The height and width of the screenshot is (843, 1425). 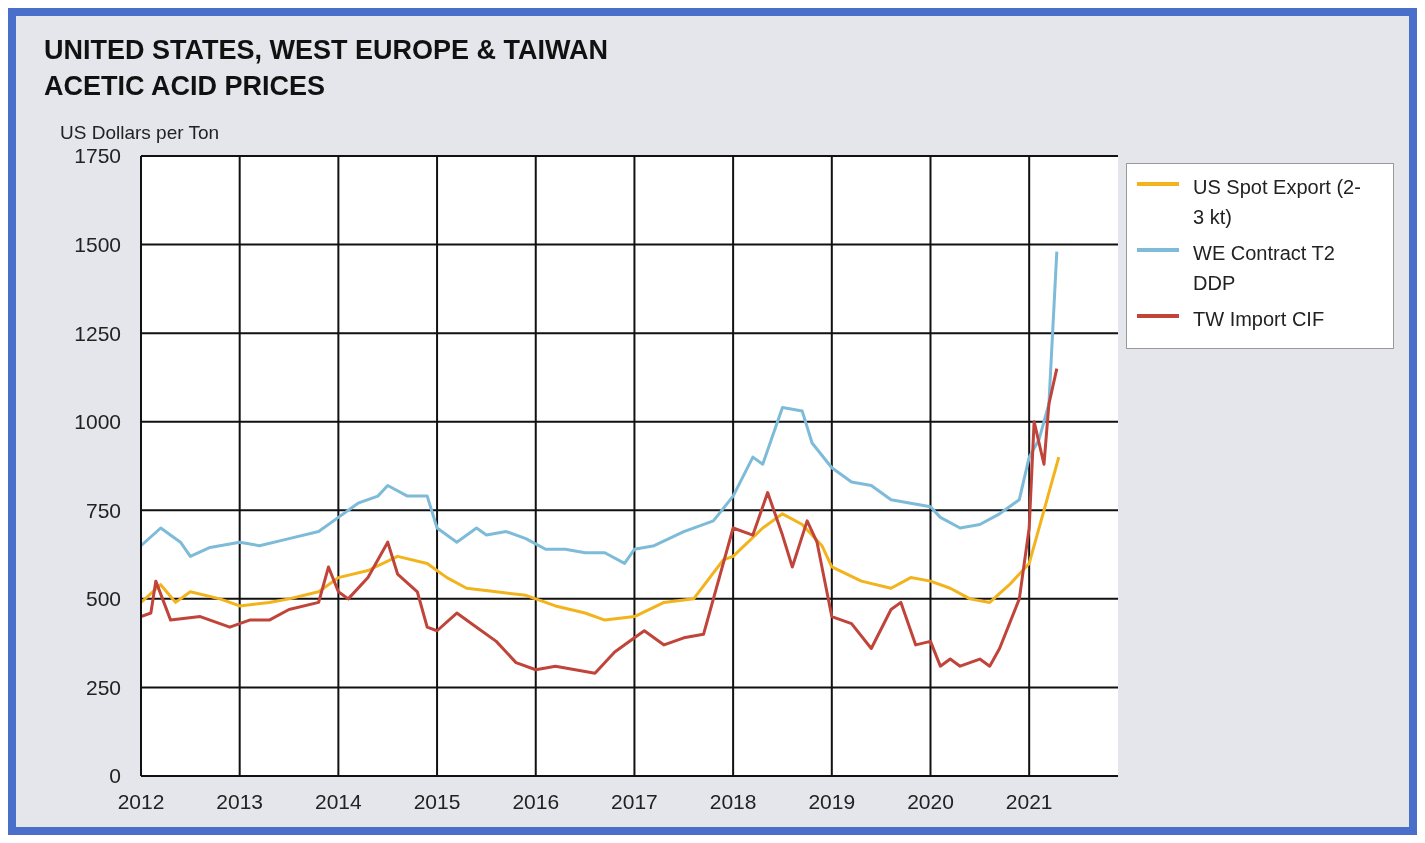 I want to click on x-tick-label: 2021, so click(x=1029, y=801).